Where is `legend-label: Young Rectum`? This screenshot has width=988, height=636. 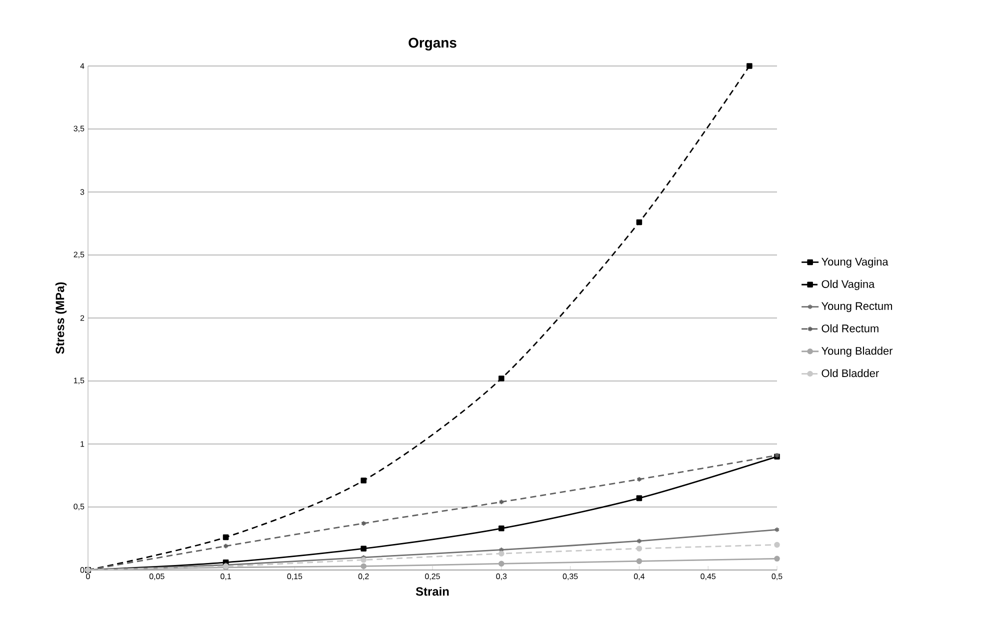
legend-label: Young Rectum is located at coordinates (856, 307).